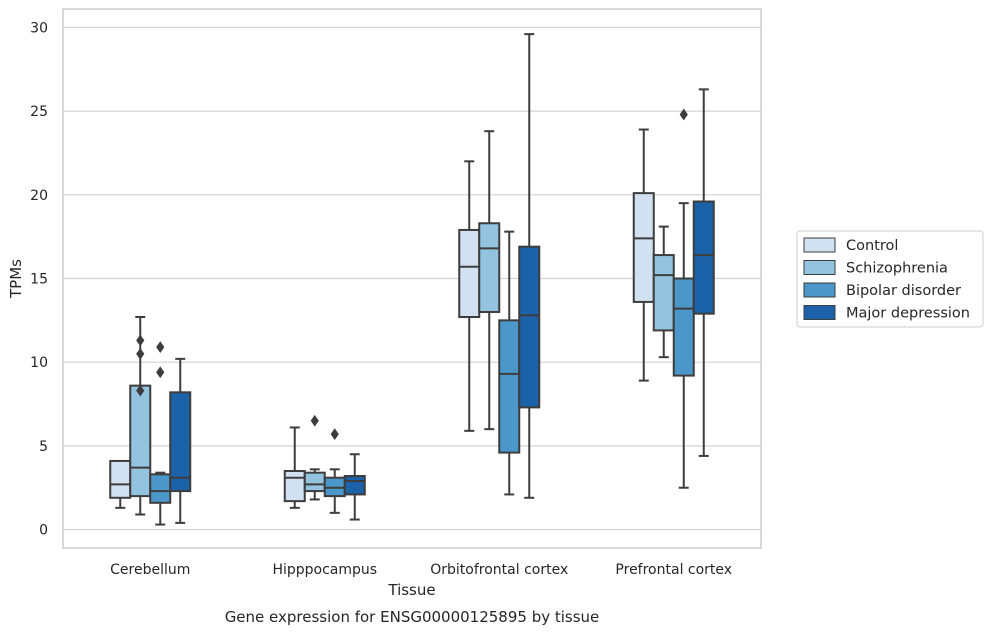 Image resolution: width=993 pixels, height=634 pixels. What do you see at coordinates (16, 279) in the screenshot?
I see `y-axis-title: TPMs` at bounding box center [16, 279].